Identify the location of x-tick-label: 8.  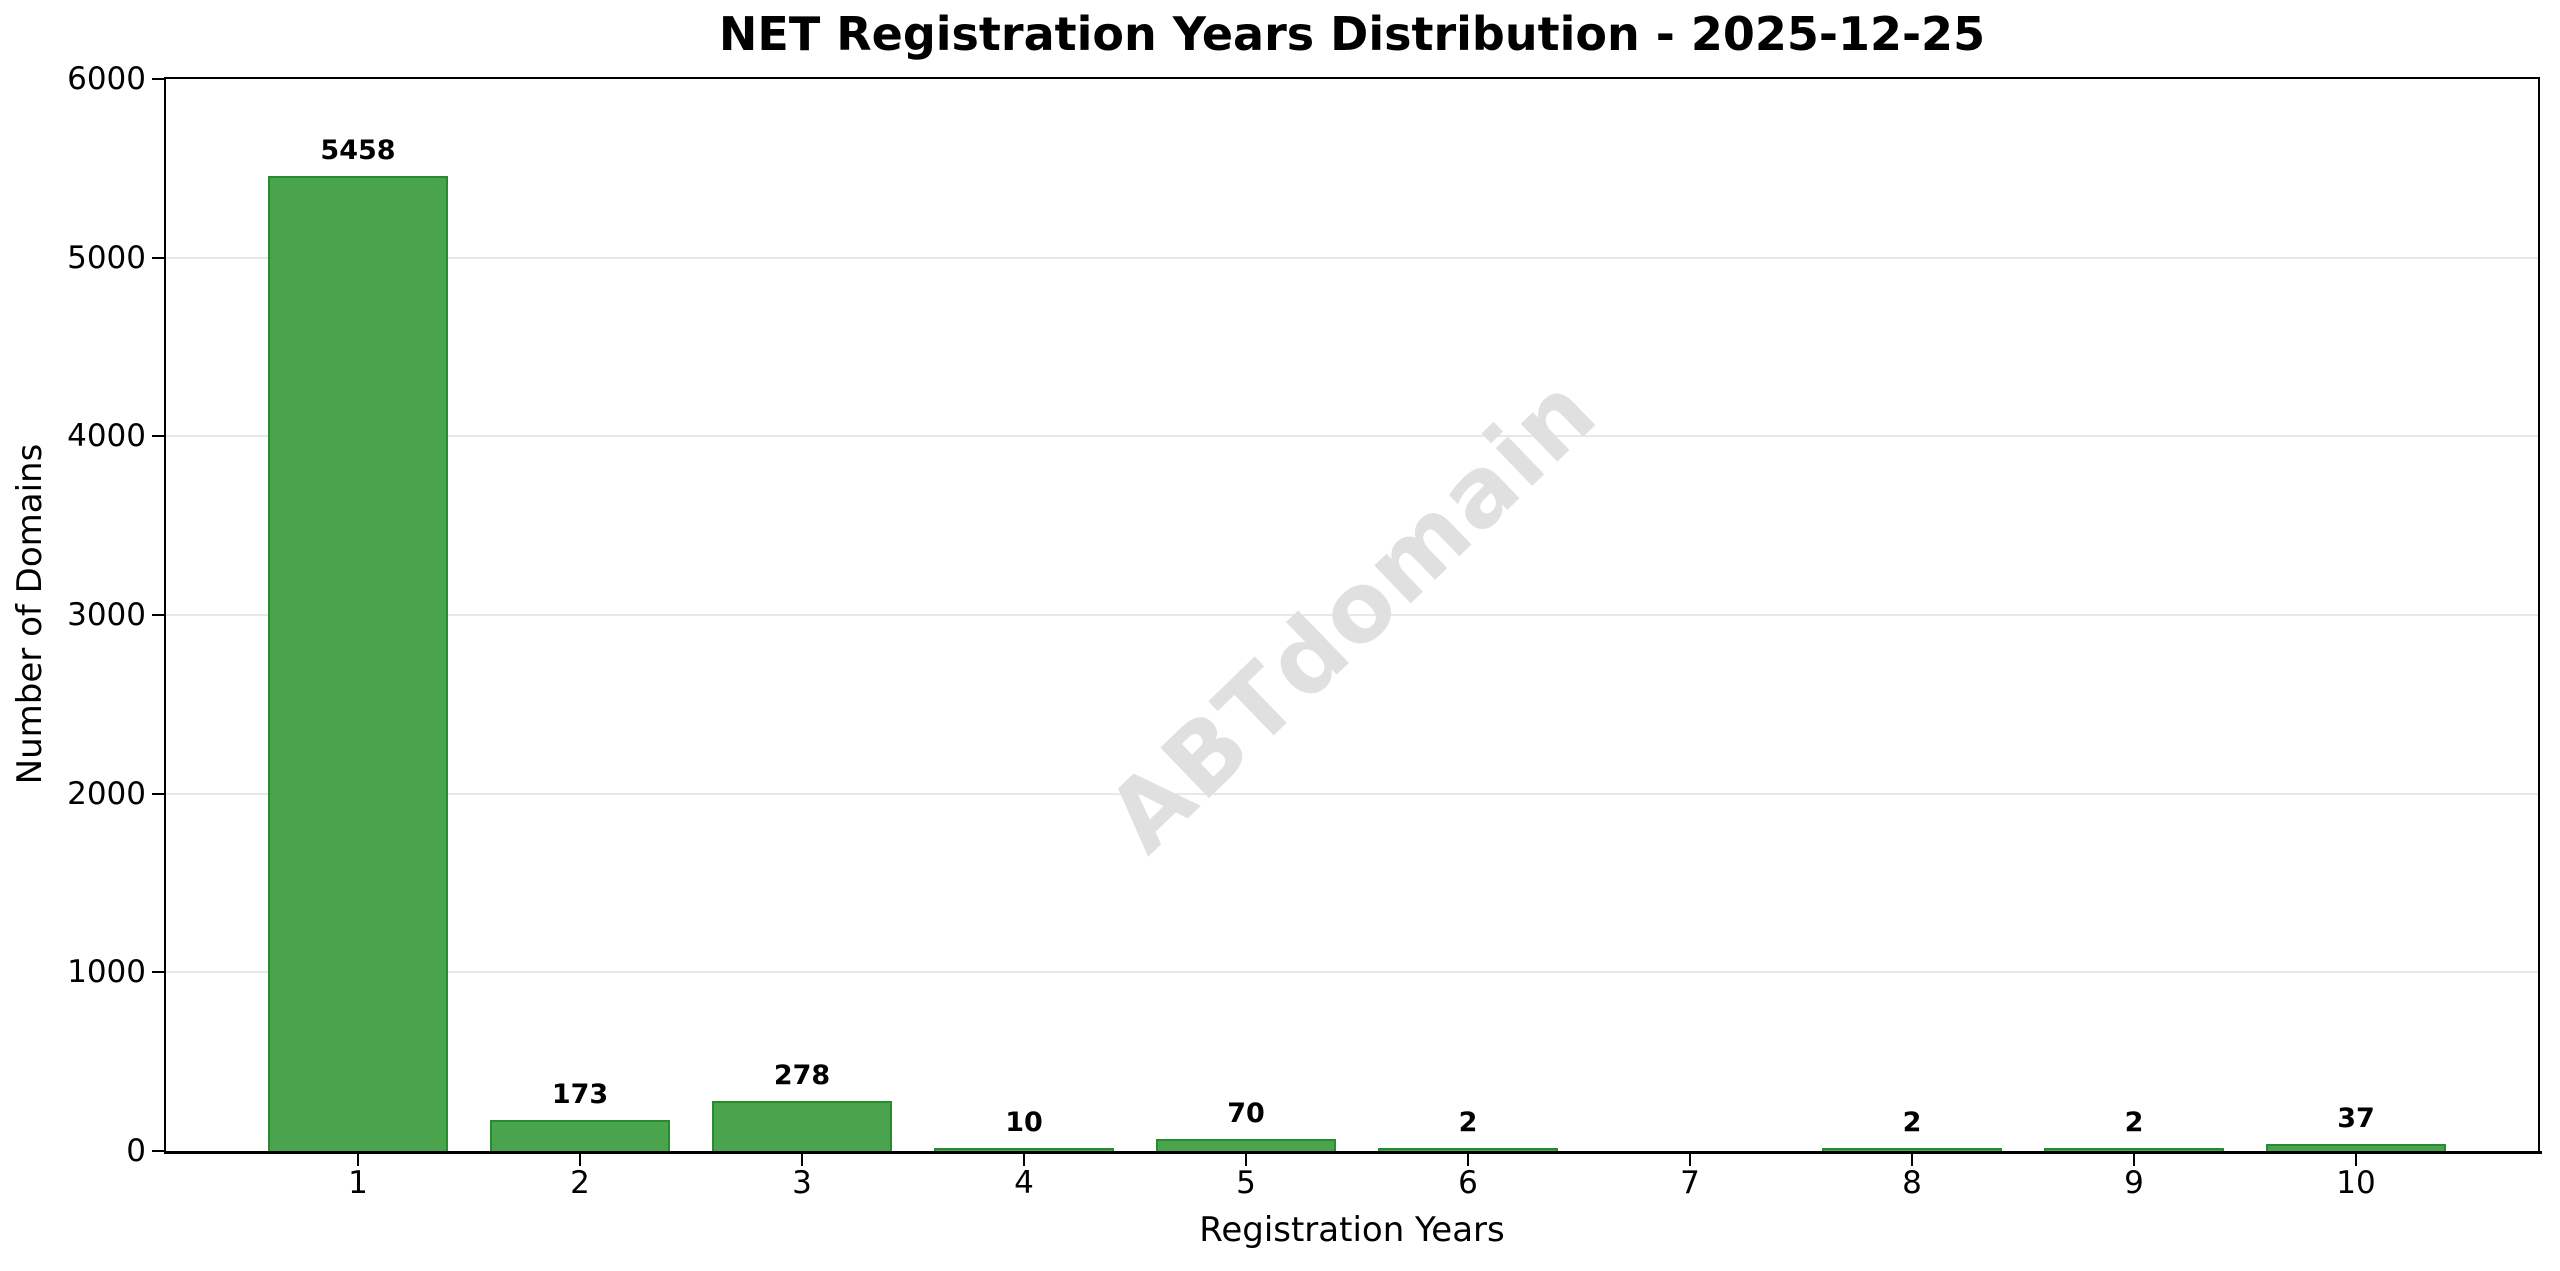
(1912, 1183).